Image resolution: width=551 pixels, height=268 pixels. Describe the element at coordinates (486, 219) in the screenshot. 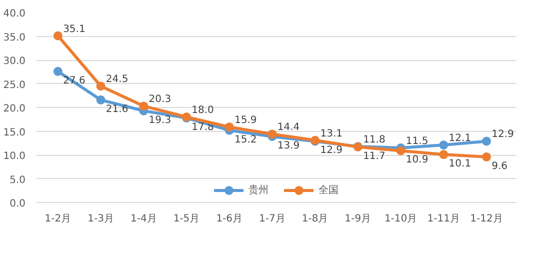

I see `x-tick-label: 1-12月` at that location.